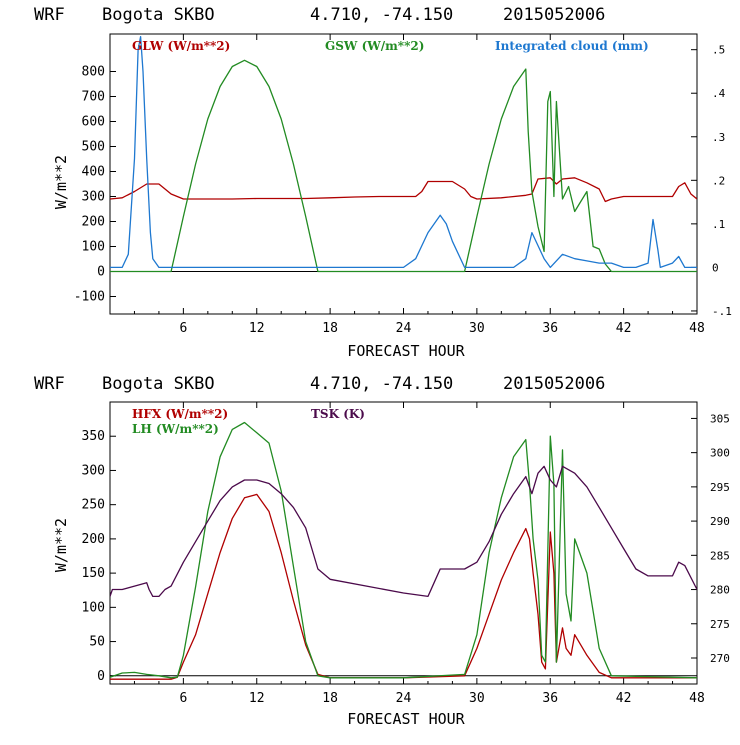  Describe the element at coordinates (257, 328) in the screenshot. I see `chart1-xtick-label: 12` at that location.